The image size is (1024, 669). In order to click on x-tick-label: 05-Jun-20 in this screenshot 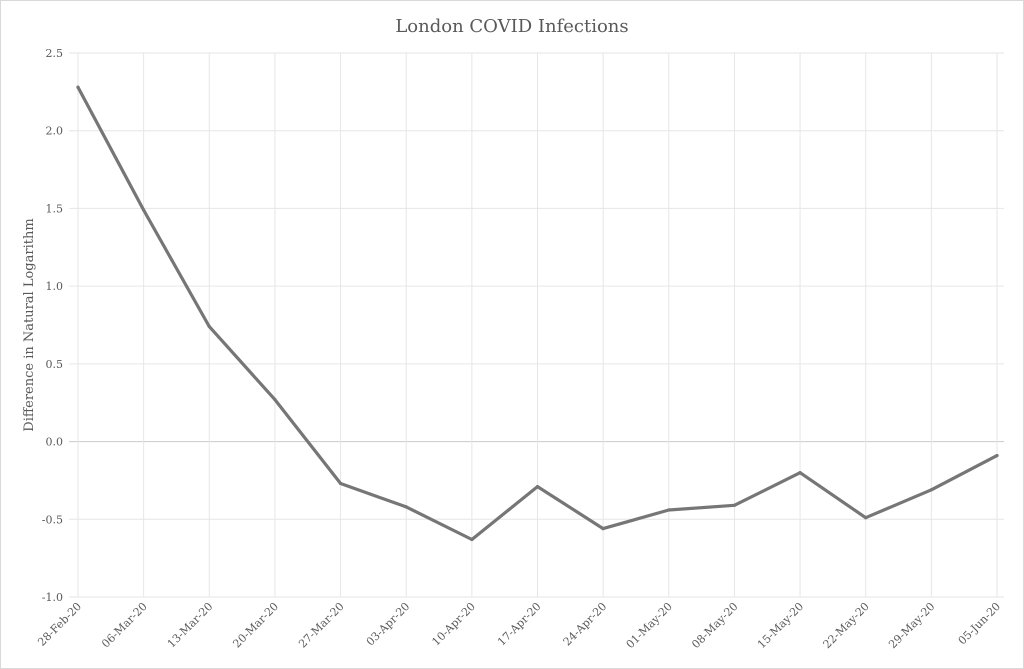, I will do `click(979, 623)`.